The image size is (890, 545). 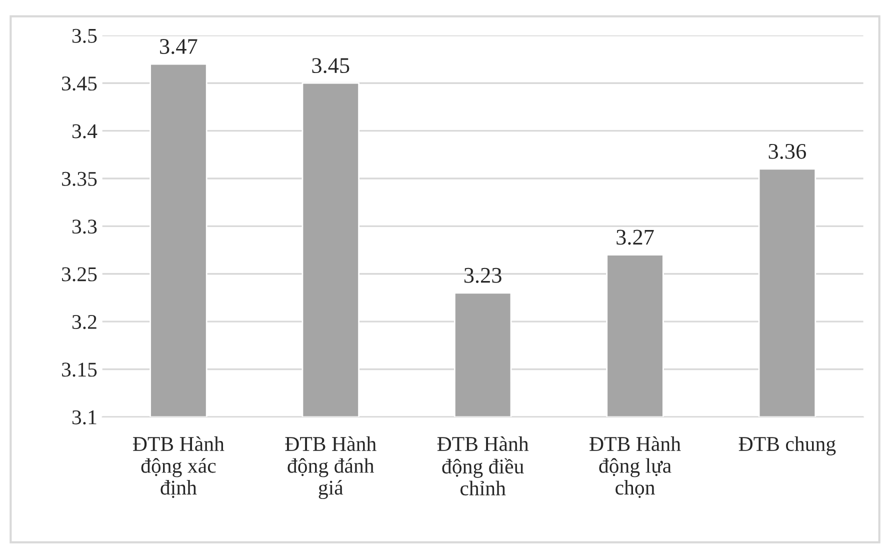 What do you see at coordinates (635, 237) in the screenshot?
I see `data-label: 3.27` at bounding box center [635, 237].